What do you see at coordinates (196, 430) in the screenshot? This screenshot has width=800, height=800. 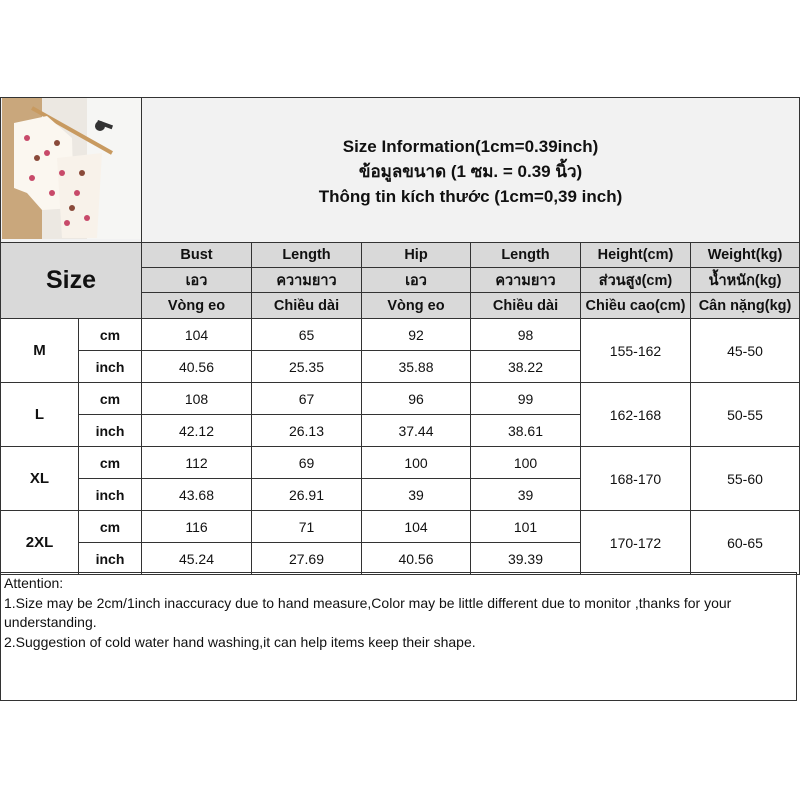 I see `inch-value: 42.12` at bounding box center [196, 430].